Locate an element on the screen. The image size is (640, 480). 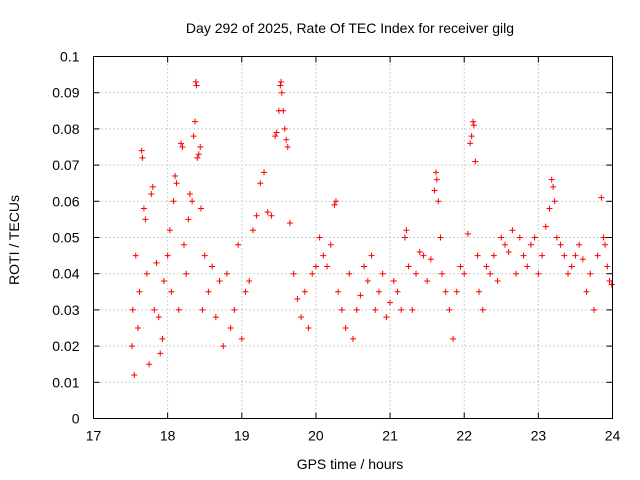
x-tick-label: 24 is located at coordinates (613, 436).